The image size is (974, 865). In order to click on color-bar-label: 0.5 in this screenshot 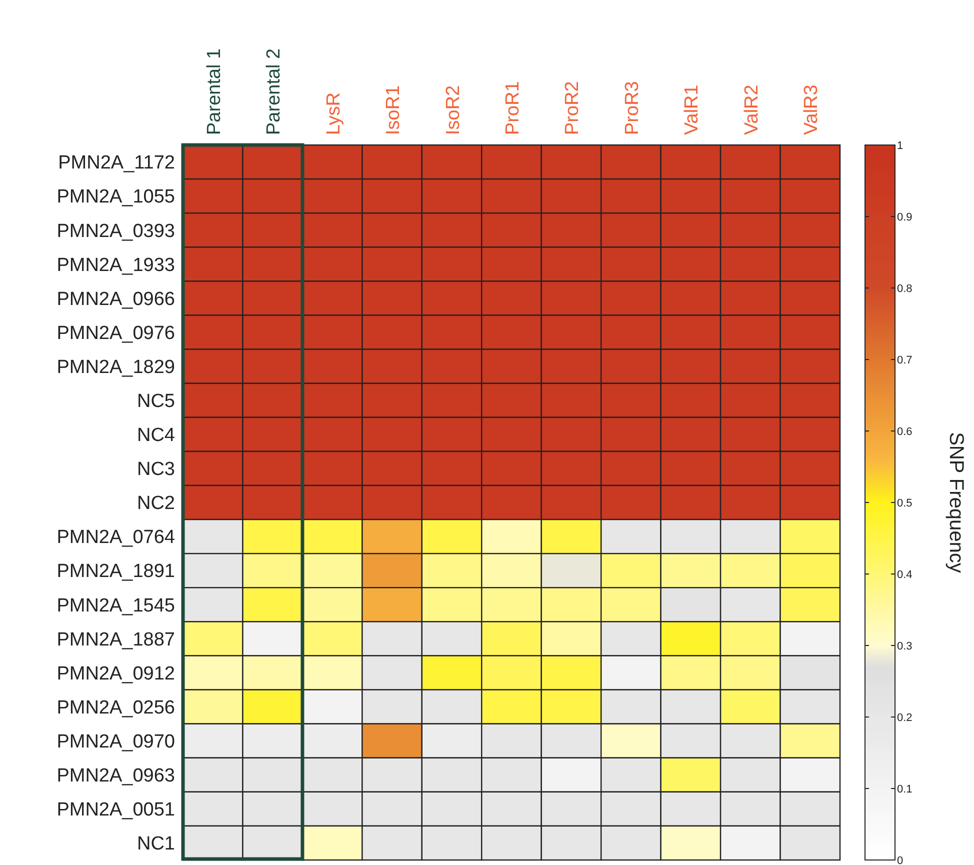, I will do `click(904, 503)`.